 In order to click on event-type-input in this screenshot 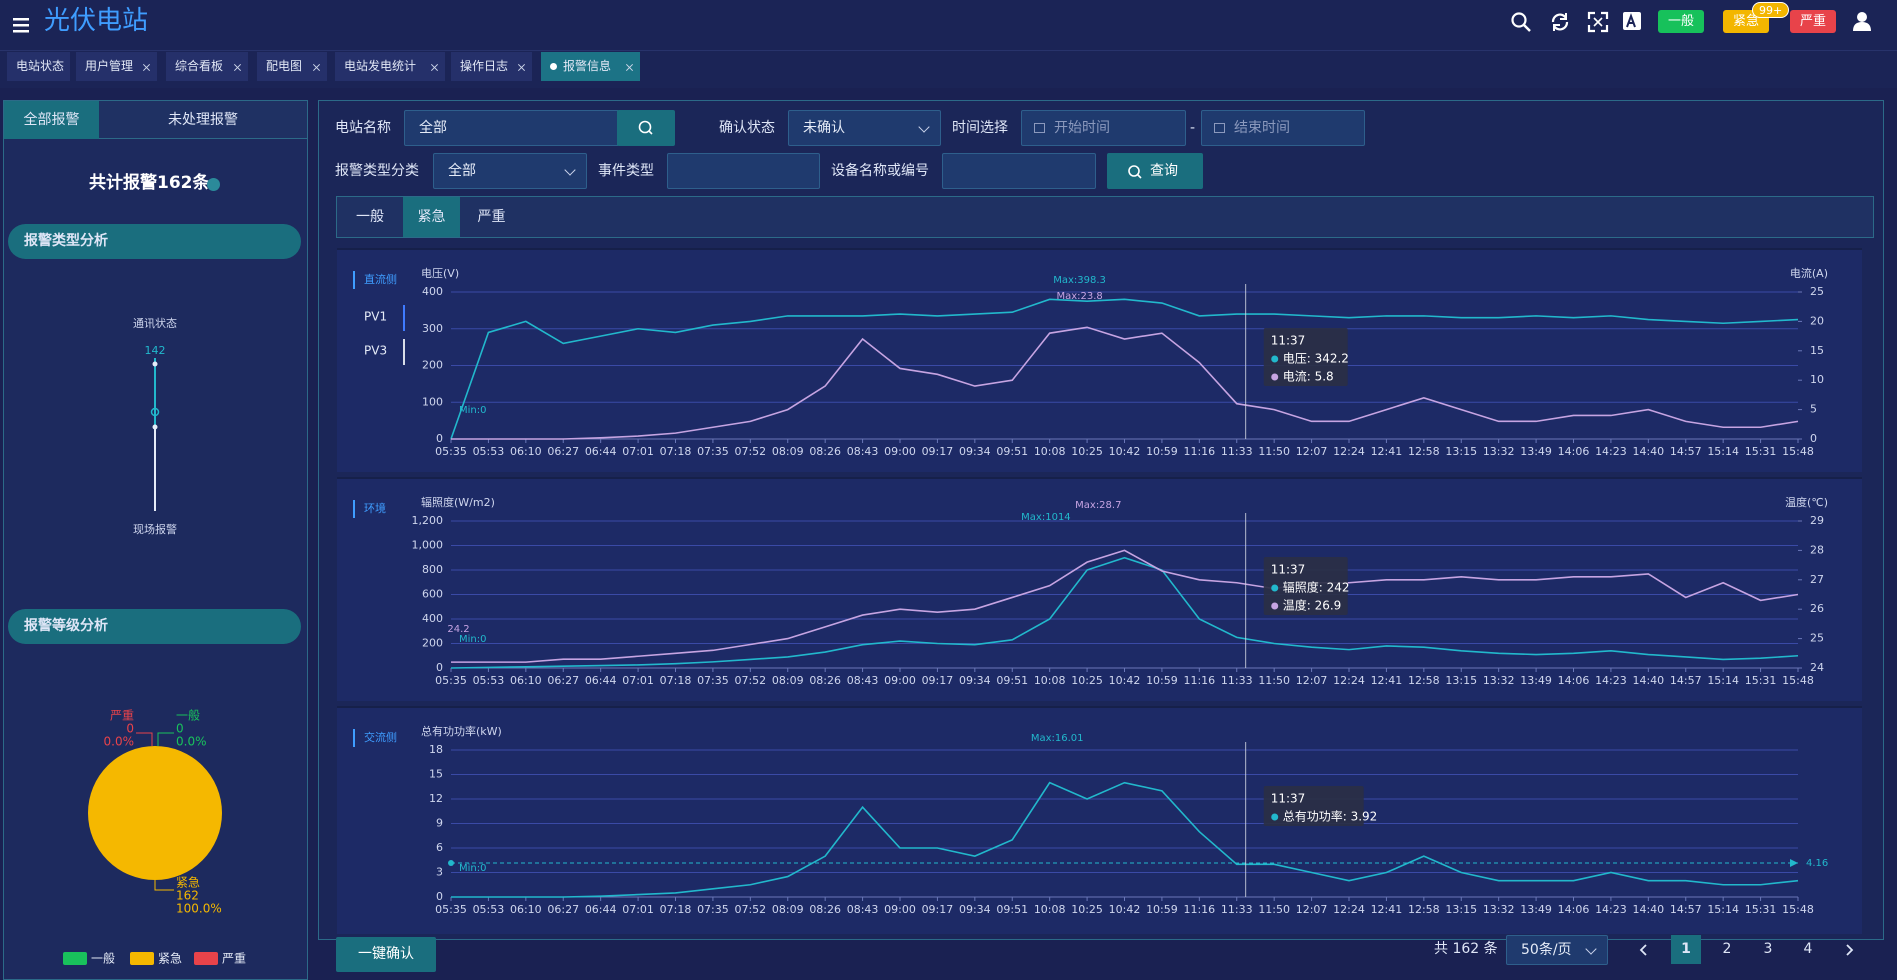, I will do `click(743, 171)`.